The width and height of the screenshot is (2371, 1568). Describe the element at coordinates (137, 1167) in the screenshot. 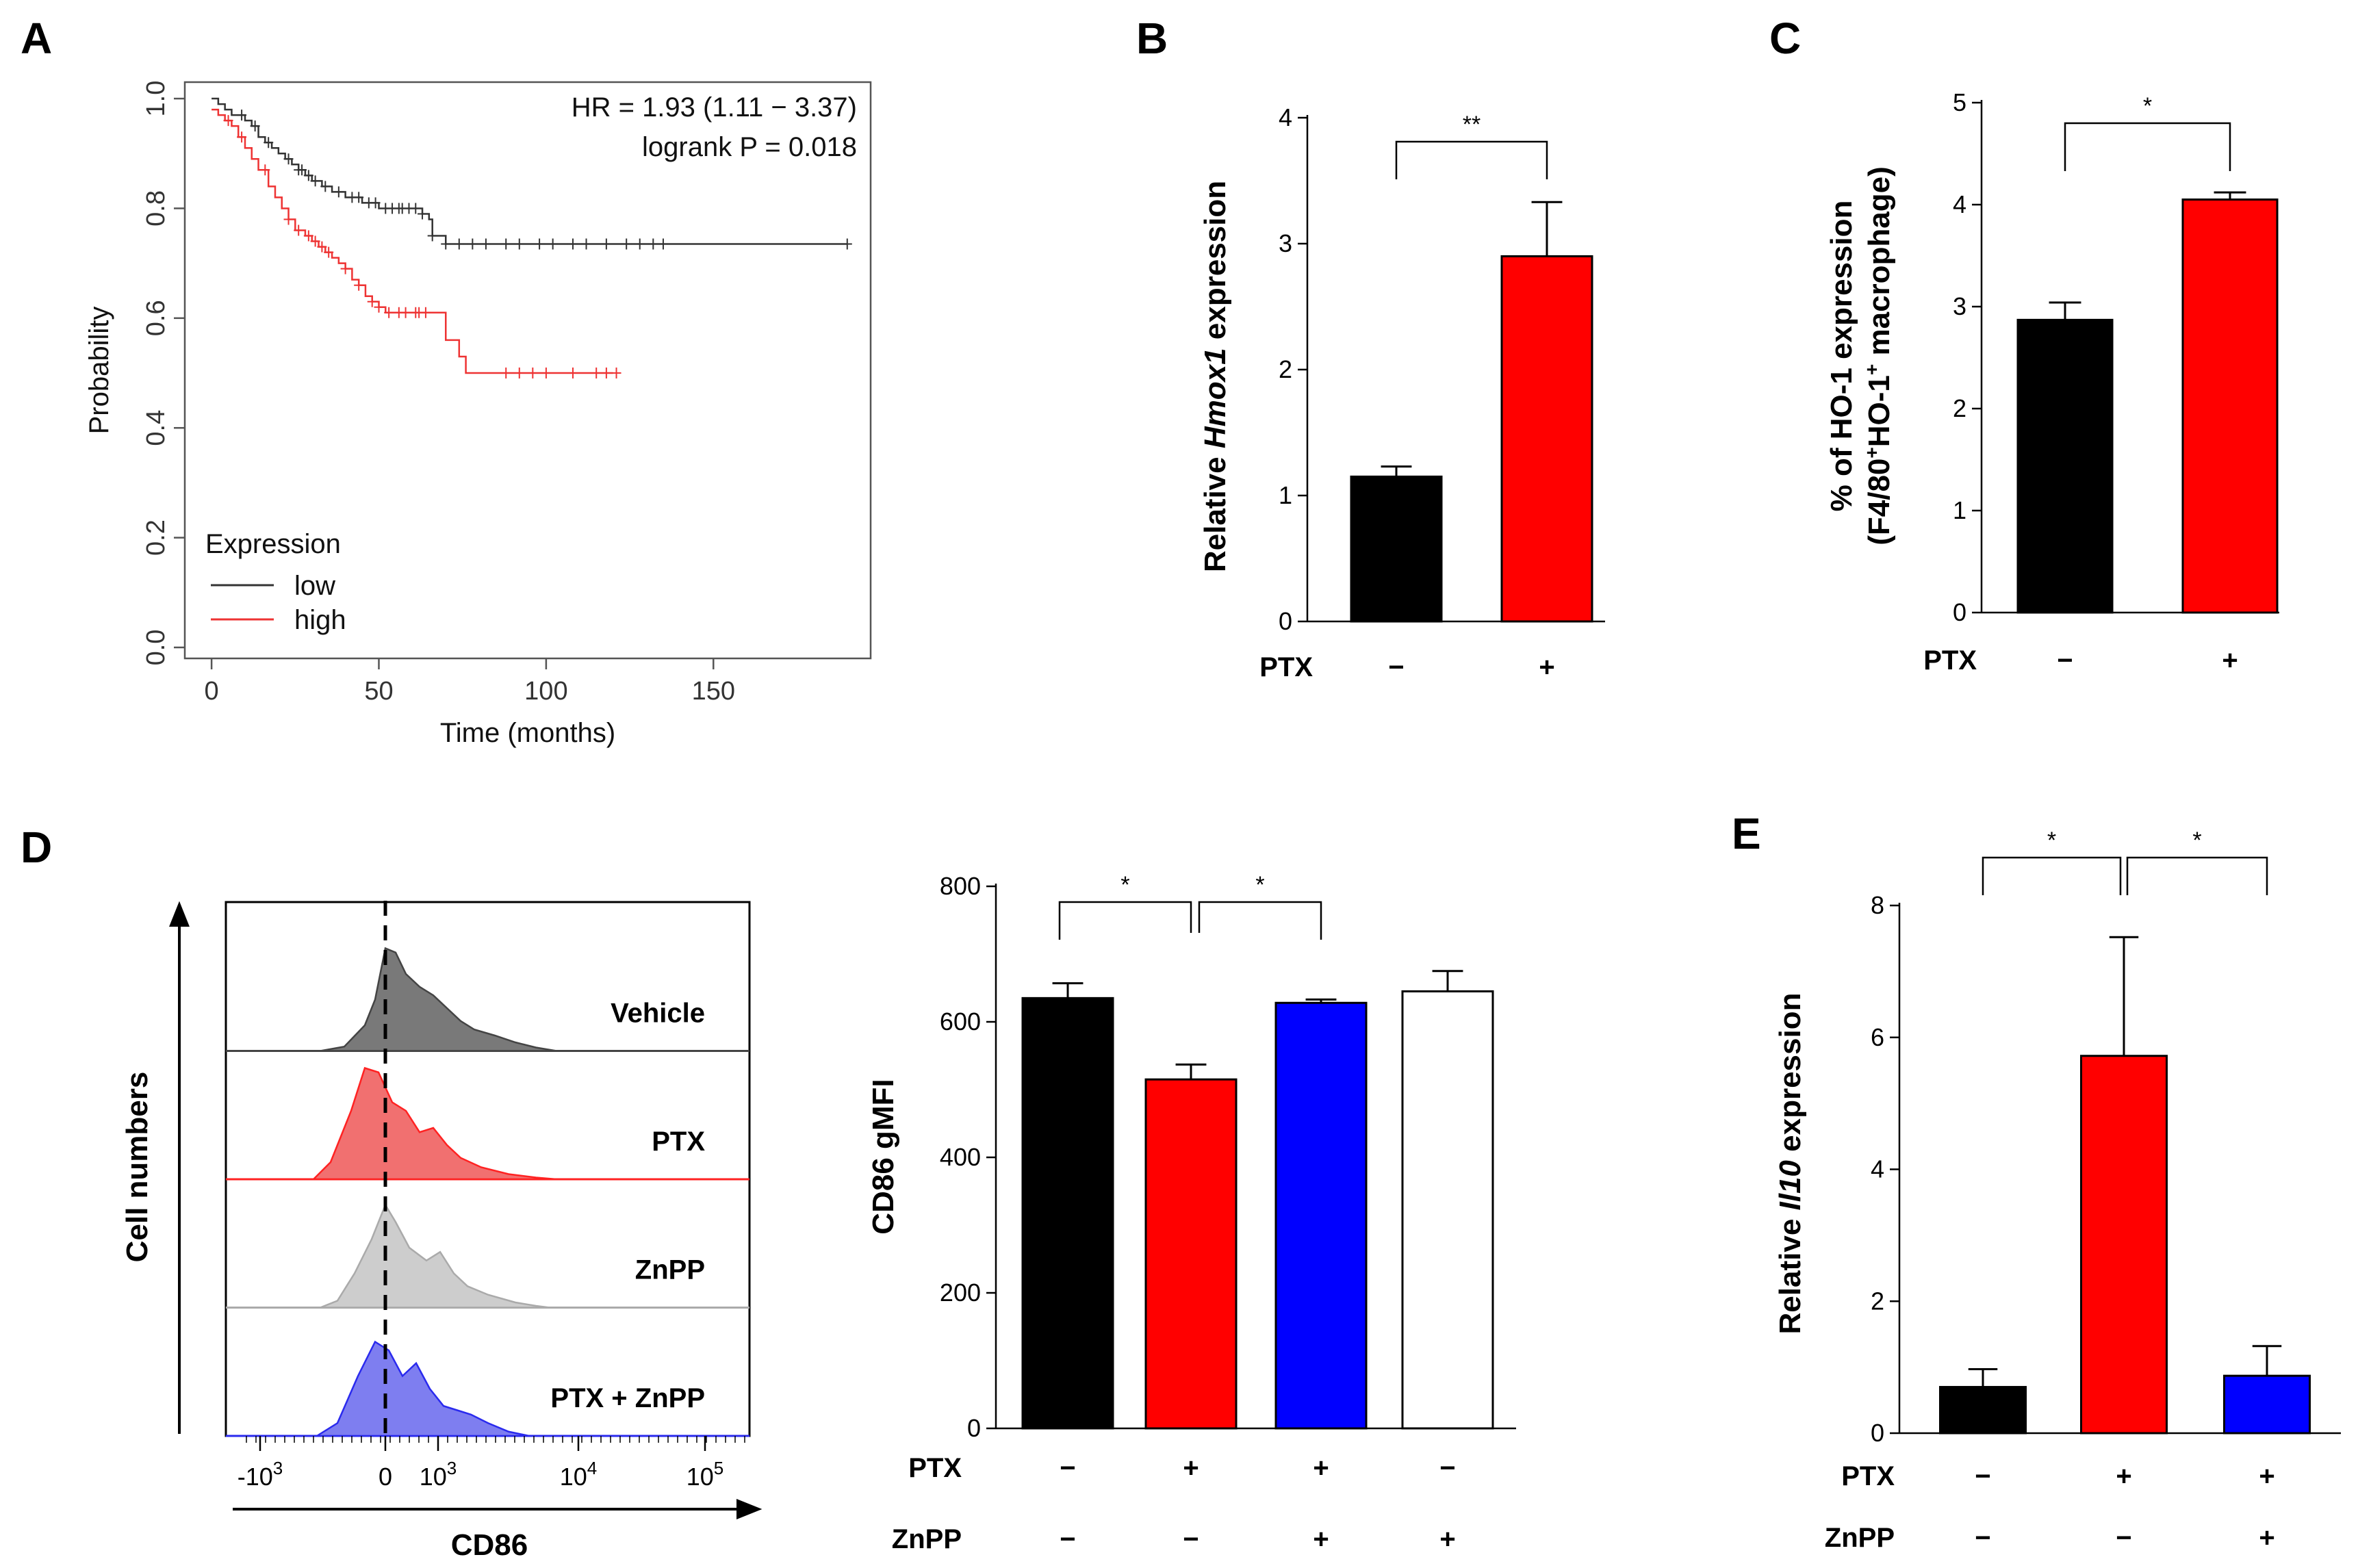

I see `y-axis-title: Cell numbers` at that location.